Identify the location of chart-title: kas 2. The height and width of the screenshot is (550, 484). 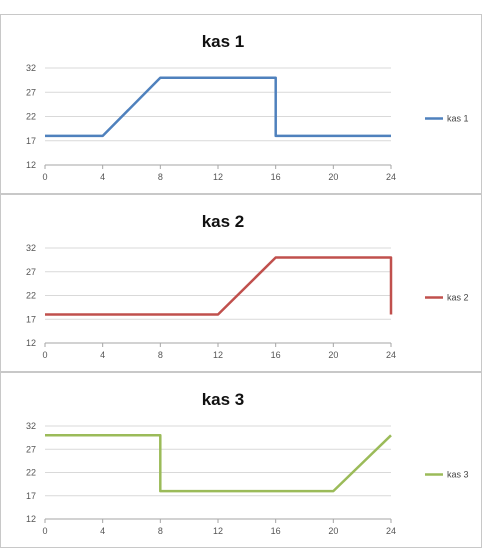
(223, 221).